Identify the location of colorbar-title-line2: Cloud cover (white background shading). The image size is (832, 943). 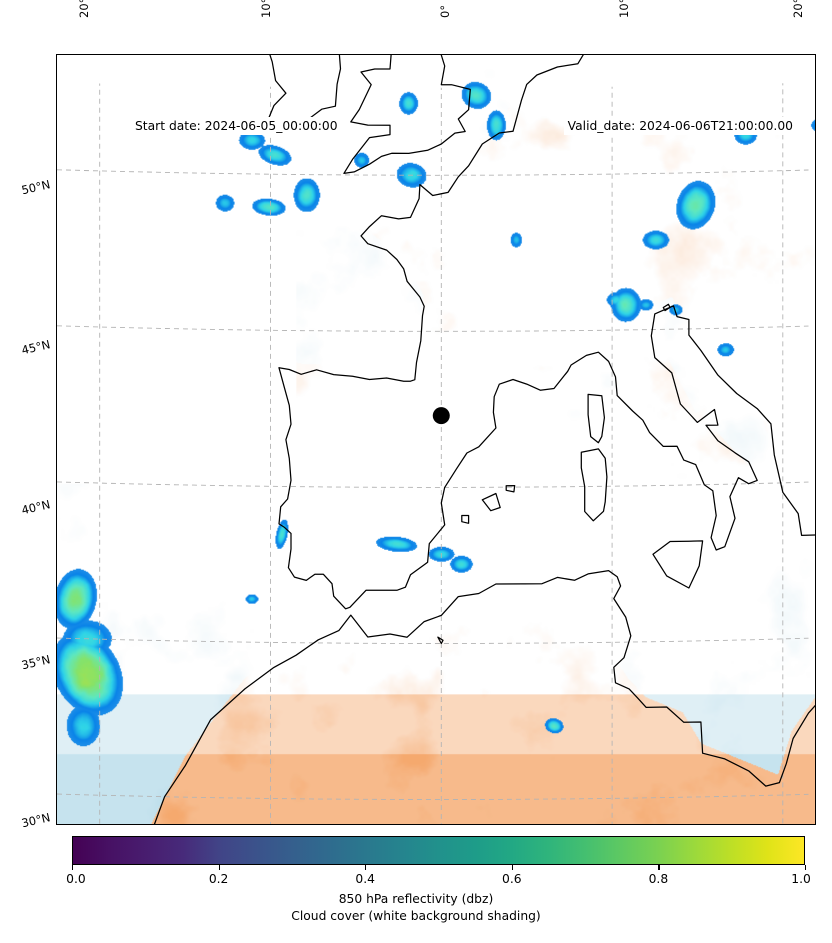
(416, 915).